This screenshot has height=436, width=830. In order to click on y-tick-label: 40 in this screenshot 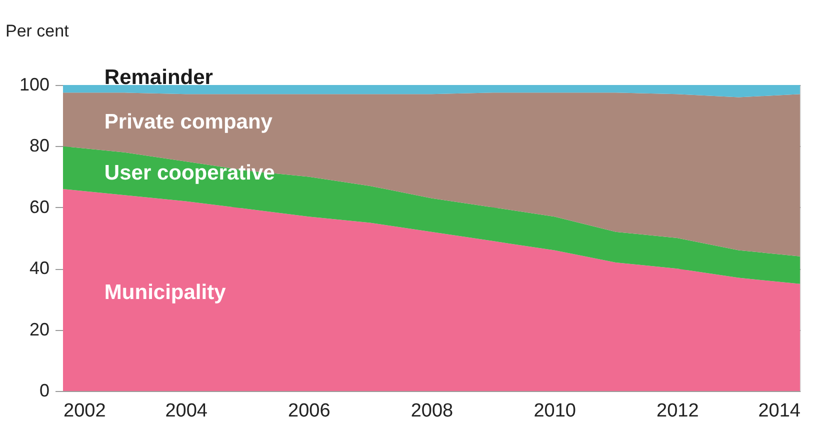, I will do `click(39, 268)`.